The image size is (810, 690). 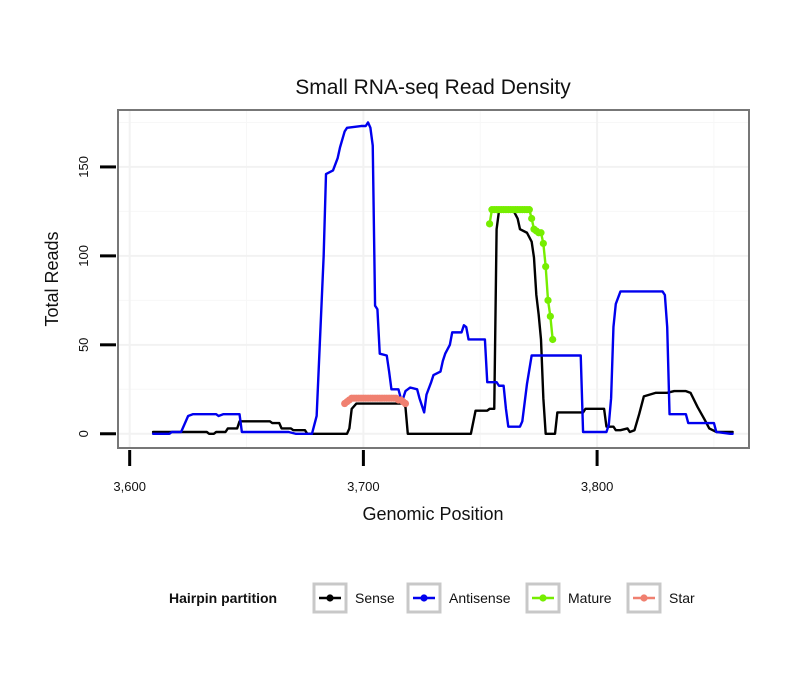 What do you see at coordinates (597, 486) in the screenshot?
I see `x-axis-tick-label: 3,800` at bounding box center [597, 486].